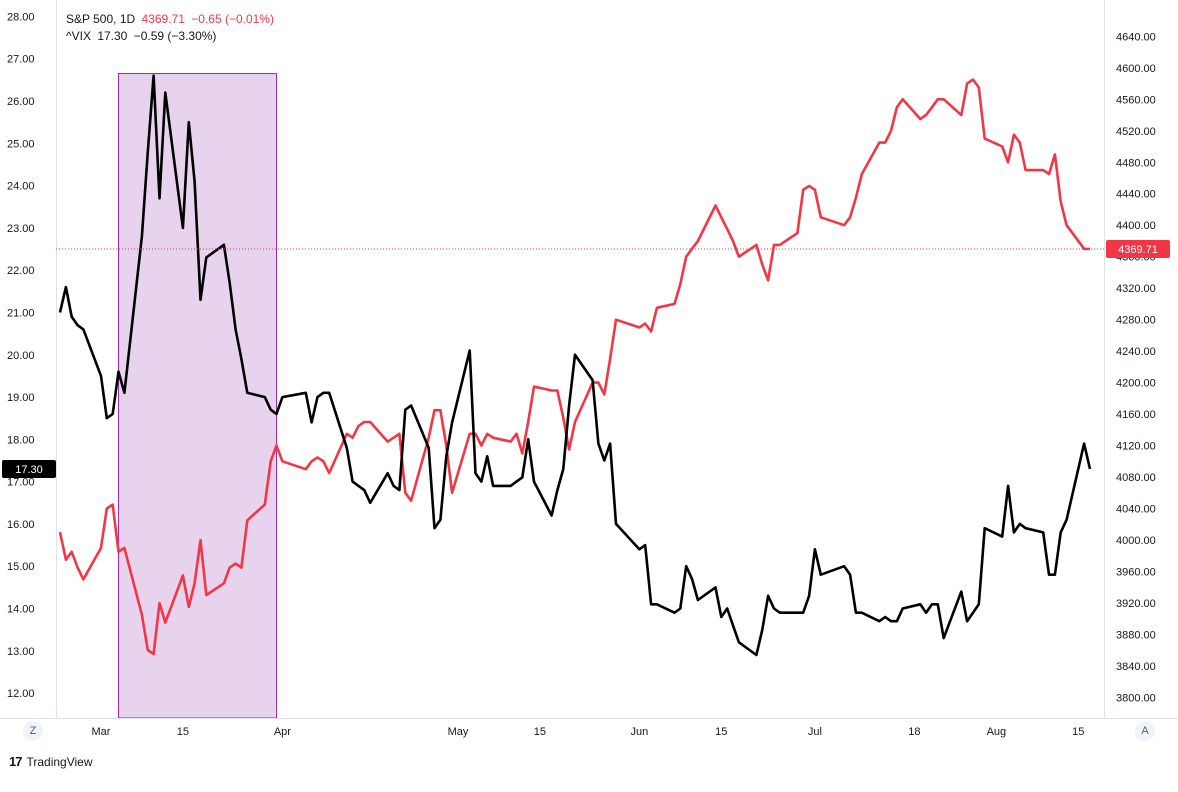  I want to click on left-tick-label: 18.00, so click(21, 440).